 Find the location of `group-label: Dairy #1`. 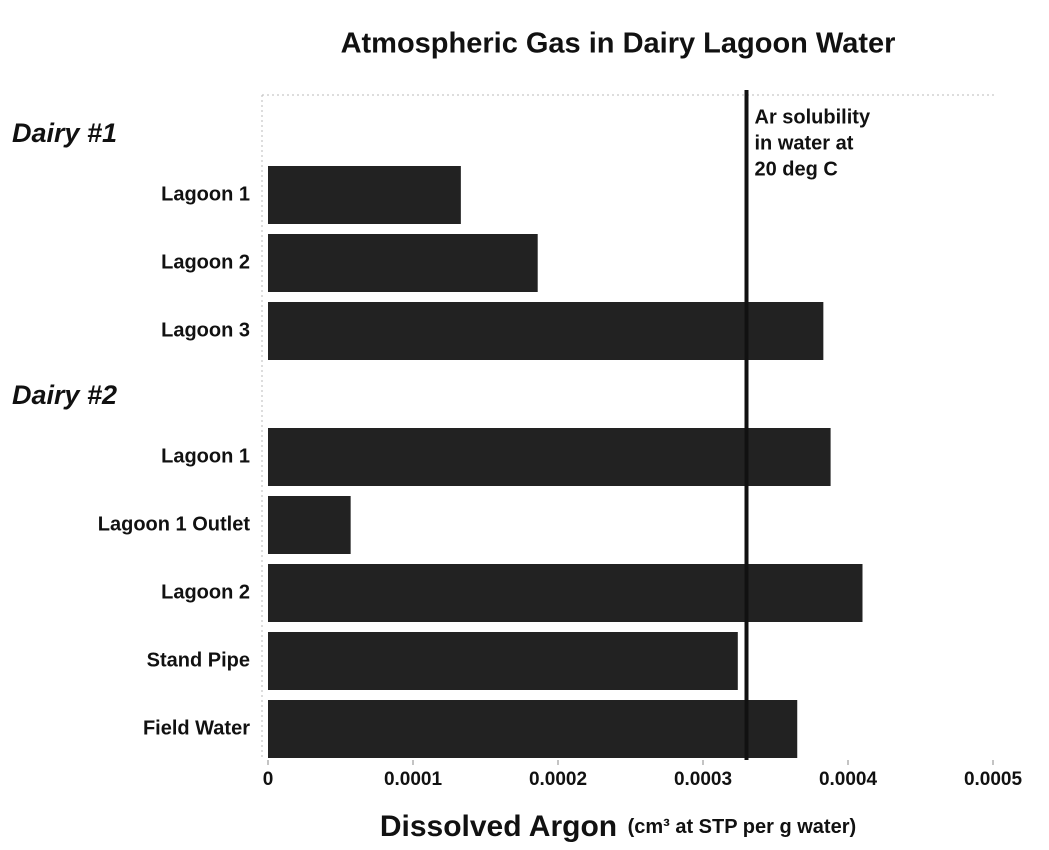

group-label: Dairy #1 is located at coordinates (64, 133).